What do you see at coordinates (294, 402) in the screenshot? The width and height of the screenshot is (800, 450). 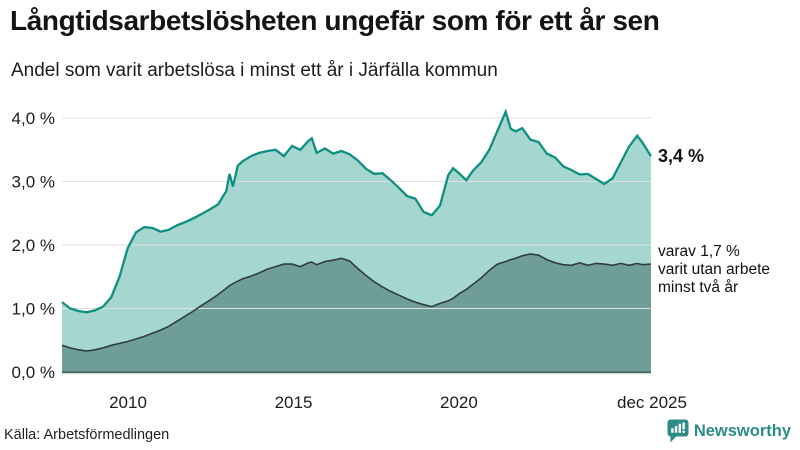 I see `xtick-2015: 2015` at bounding box center [294, 402].